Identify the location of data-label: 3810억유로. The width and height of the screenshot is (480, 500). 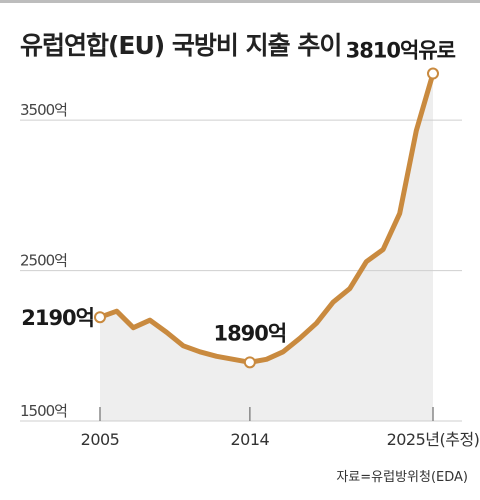
(401, 51).